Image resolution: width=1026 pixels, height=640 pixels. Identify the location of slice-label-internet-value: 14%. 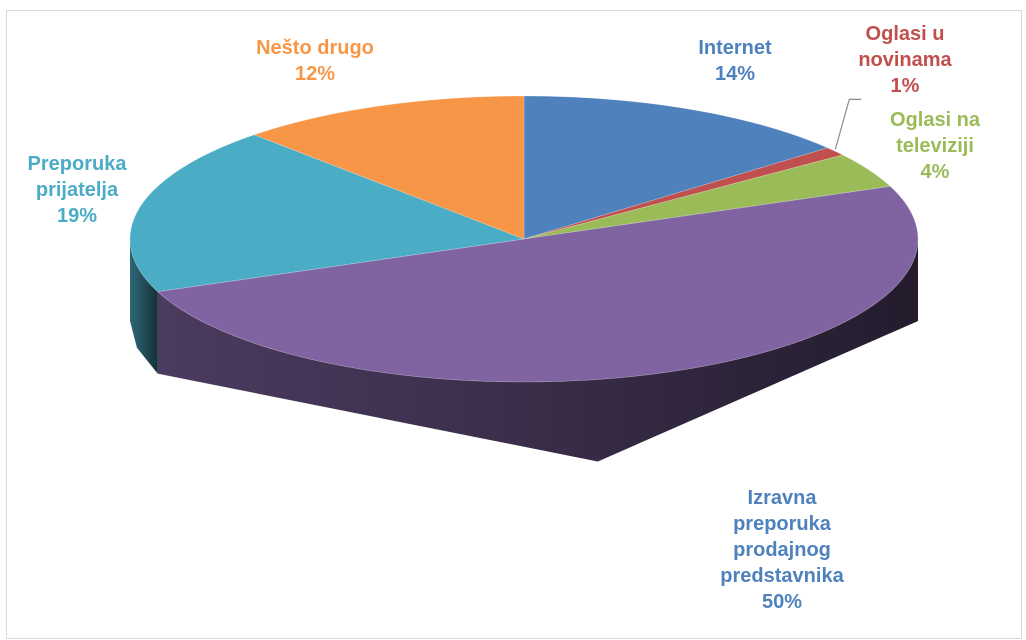
(735, 74).